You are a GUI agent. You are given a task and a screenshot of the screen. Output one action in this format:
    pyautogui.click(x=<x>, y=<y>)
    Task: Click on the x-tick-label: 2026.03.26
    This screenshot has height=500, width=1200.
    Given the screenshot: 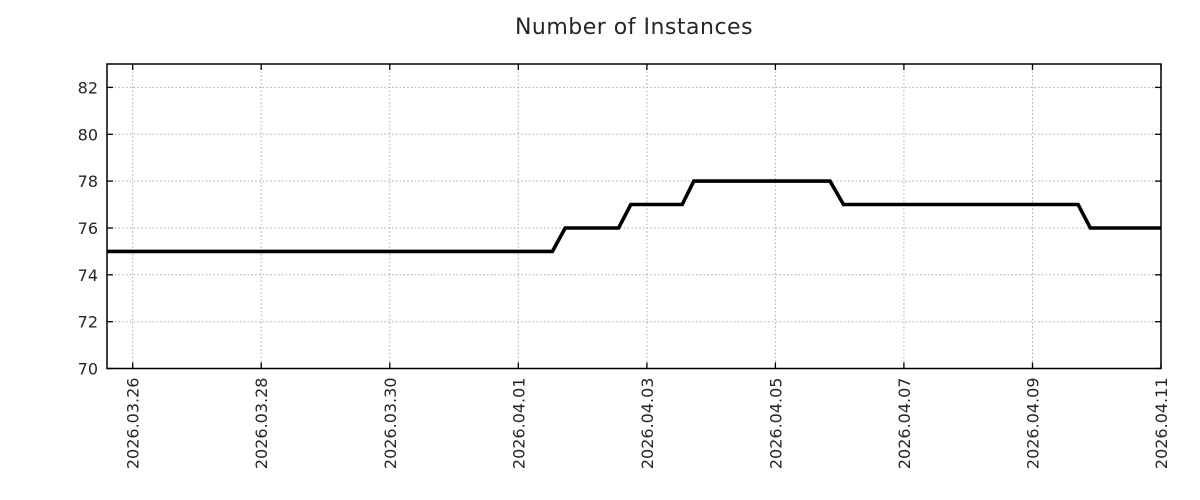 What is the action you would take?
    pyautogui.click(x=133, y=424)
    